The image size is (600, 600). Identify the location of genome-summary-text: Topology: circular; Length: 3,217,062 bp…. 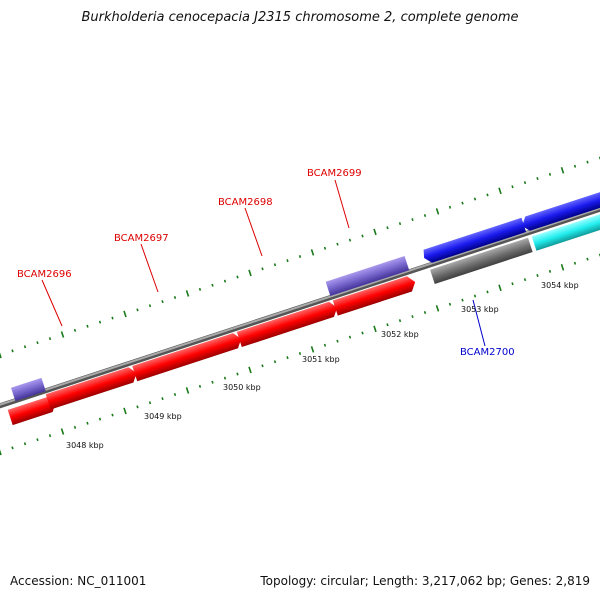
(425, 581).